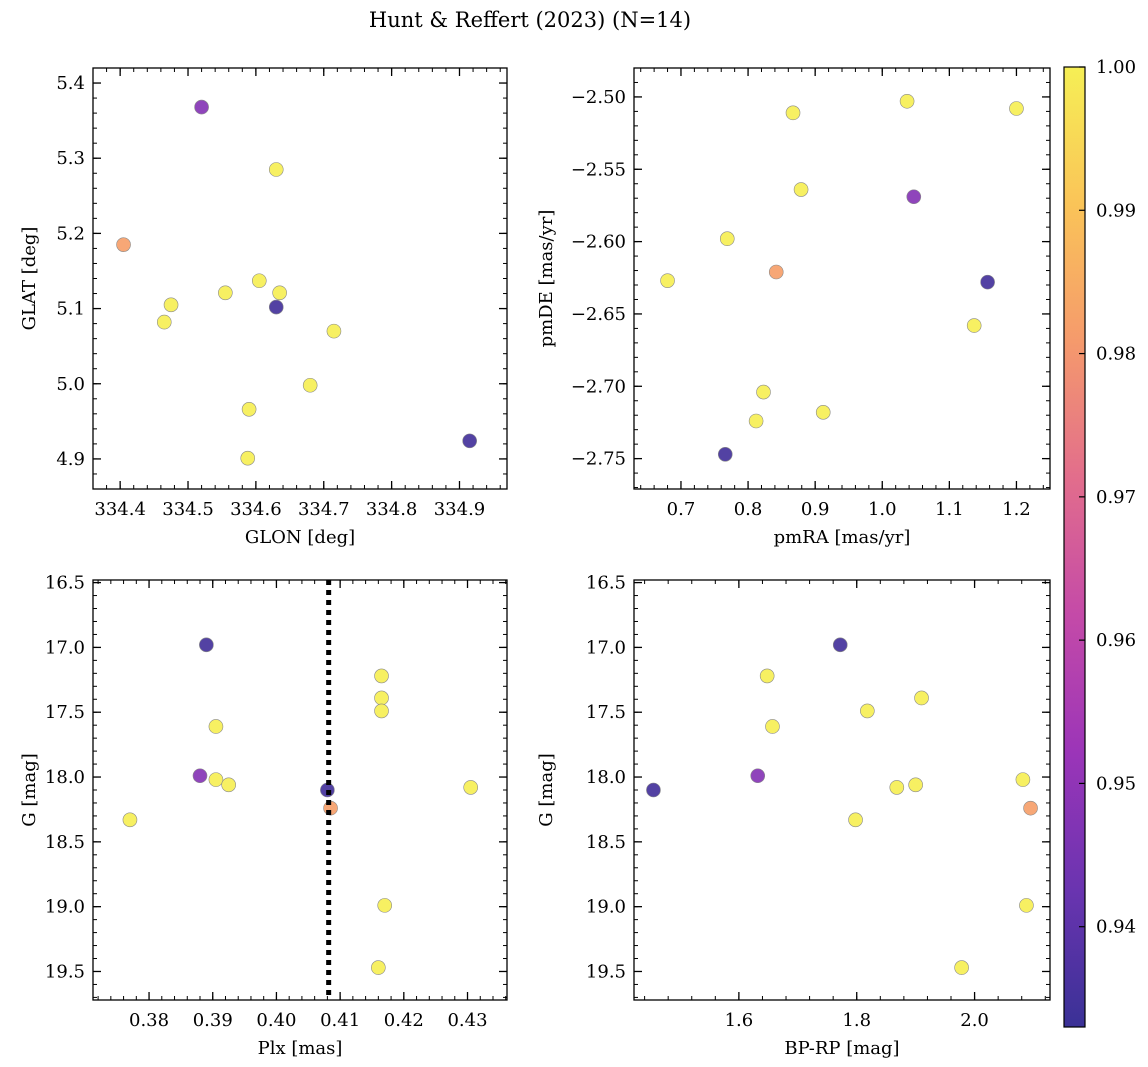 Image resolution: width=1148 pixels, height=1067 pixels. I want to click on x-tick-label: 0.8, so click(748, 509).